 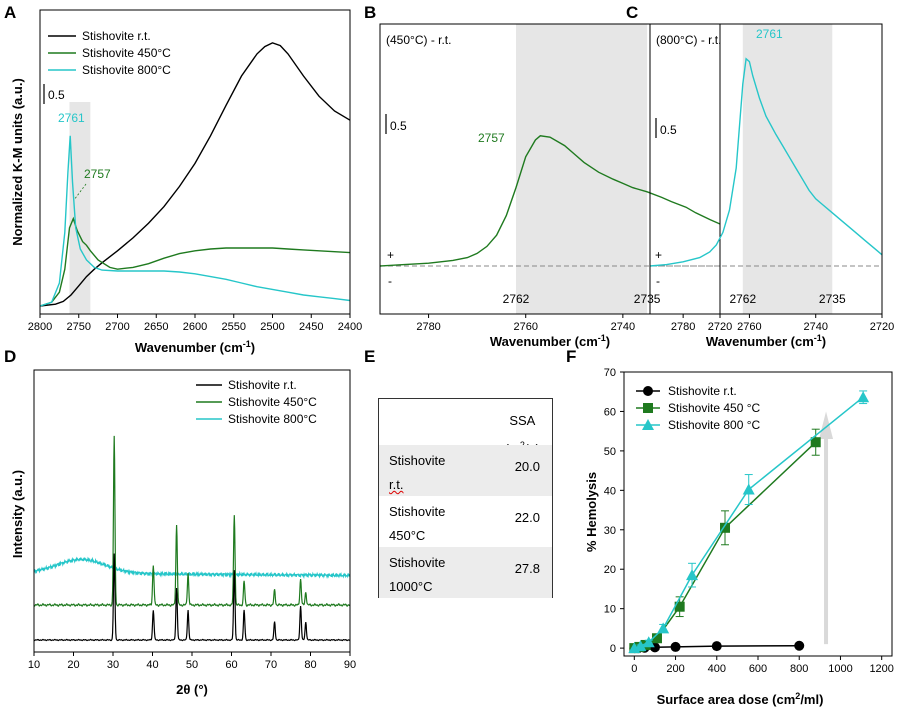 What do you see at coordinates (491, 138) in the screenshot?
I see `peak-label-b: 2757` at bounding box center [491, 138].